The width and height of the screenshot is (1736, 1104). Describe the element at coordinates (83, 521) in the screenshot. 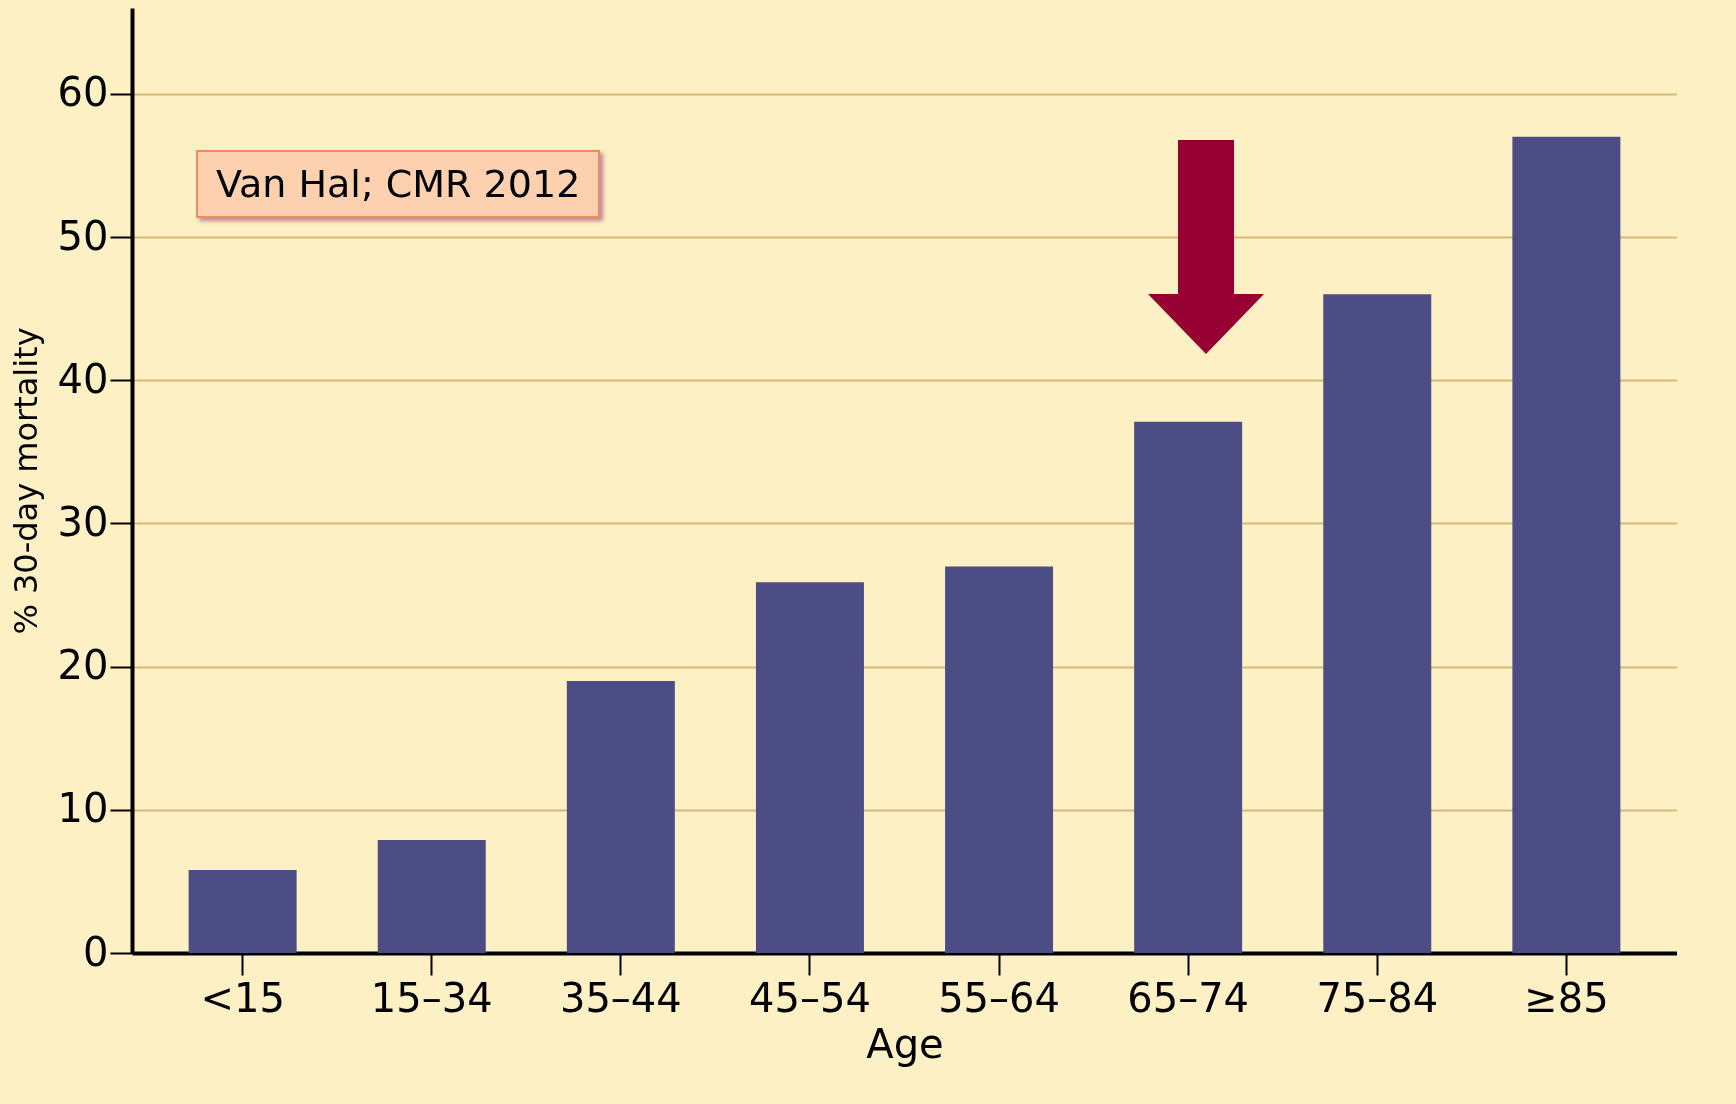

I see `y-tick-label: 30` at that location.